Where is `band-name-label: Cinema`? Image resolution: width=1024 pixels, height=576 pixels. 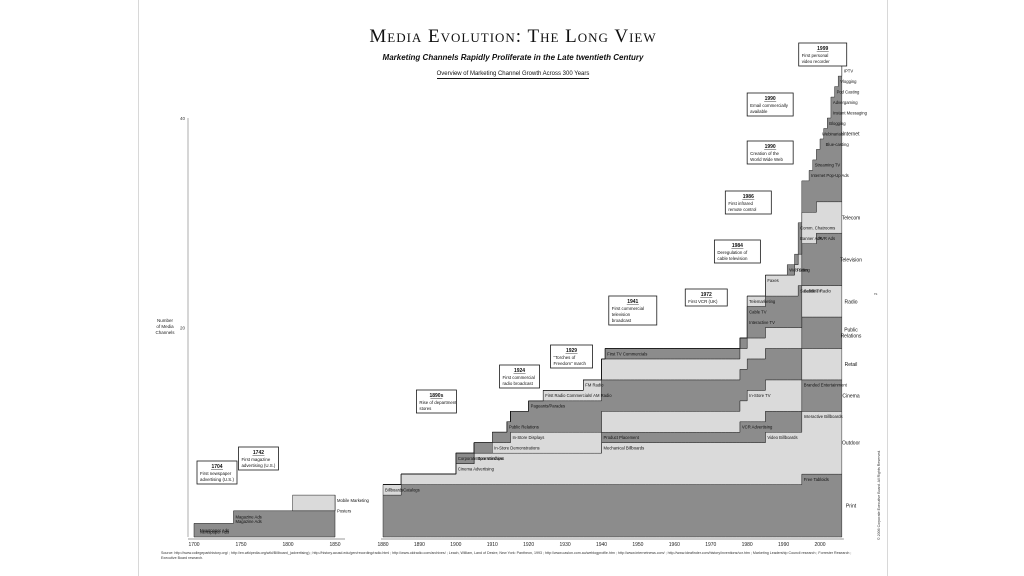 band-name-label: Cinema is located at coordinates (850, 397).